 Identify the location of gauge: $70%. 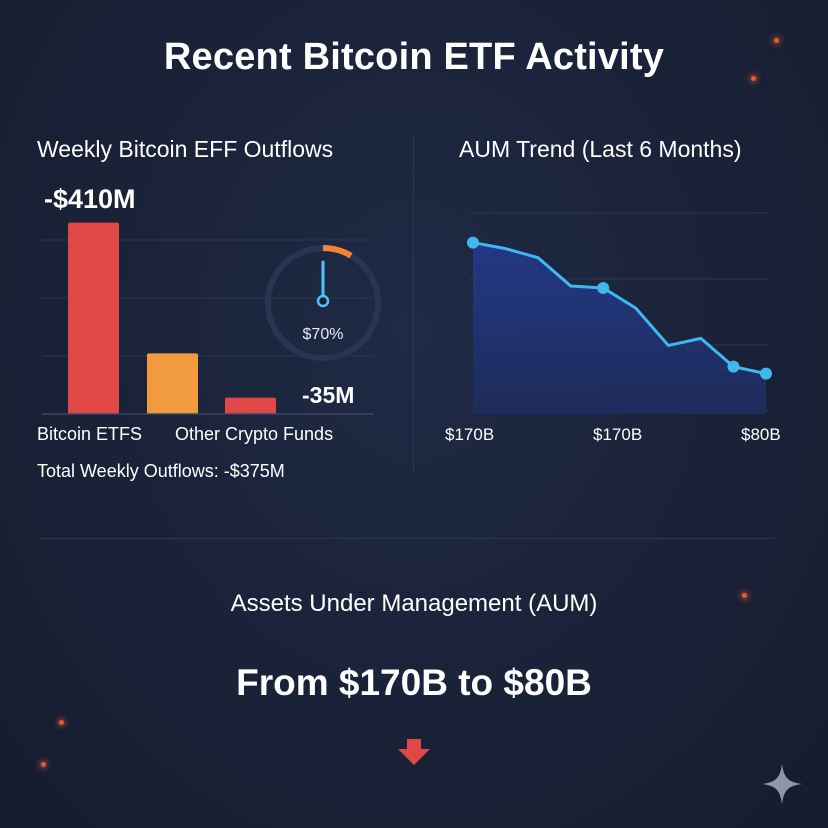
(323, 303).